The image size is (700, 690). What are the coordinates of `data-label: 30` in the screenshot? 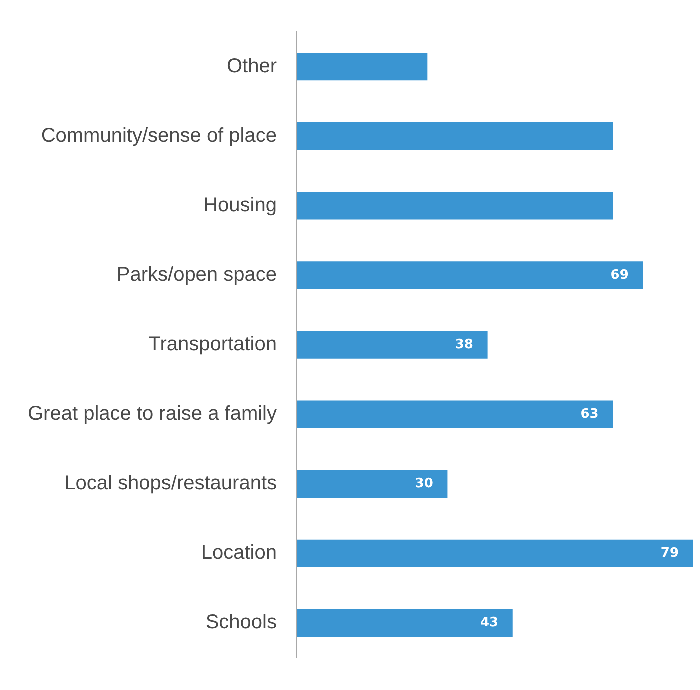 It's located at (424, 484).